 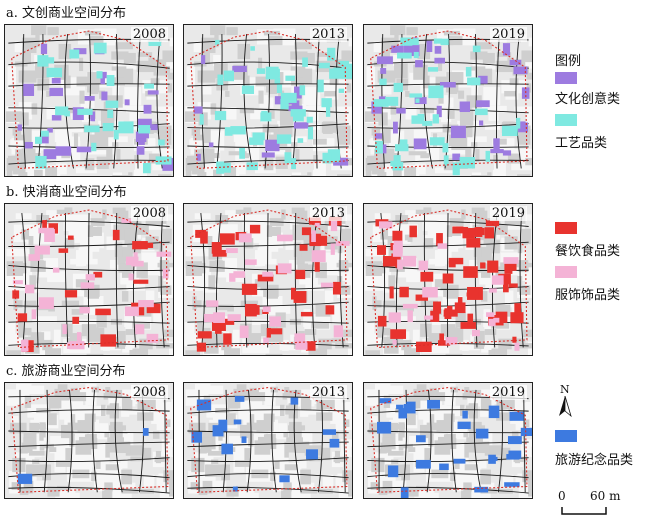 I want to click on legend-swatch-food-beverage, so click(x=566, y=228).